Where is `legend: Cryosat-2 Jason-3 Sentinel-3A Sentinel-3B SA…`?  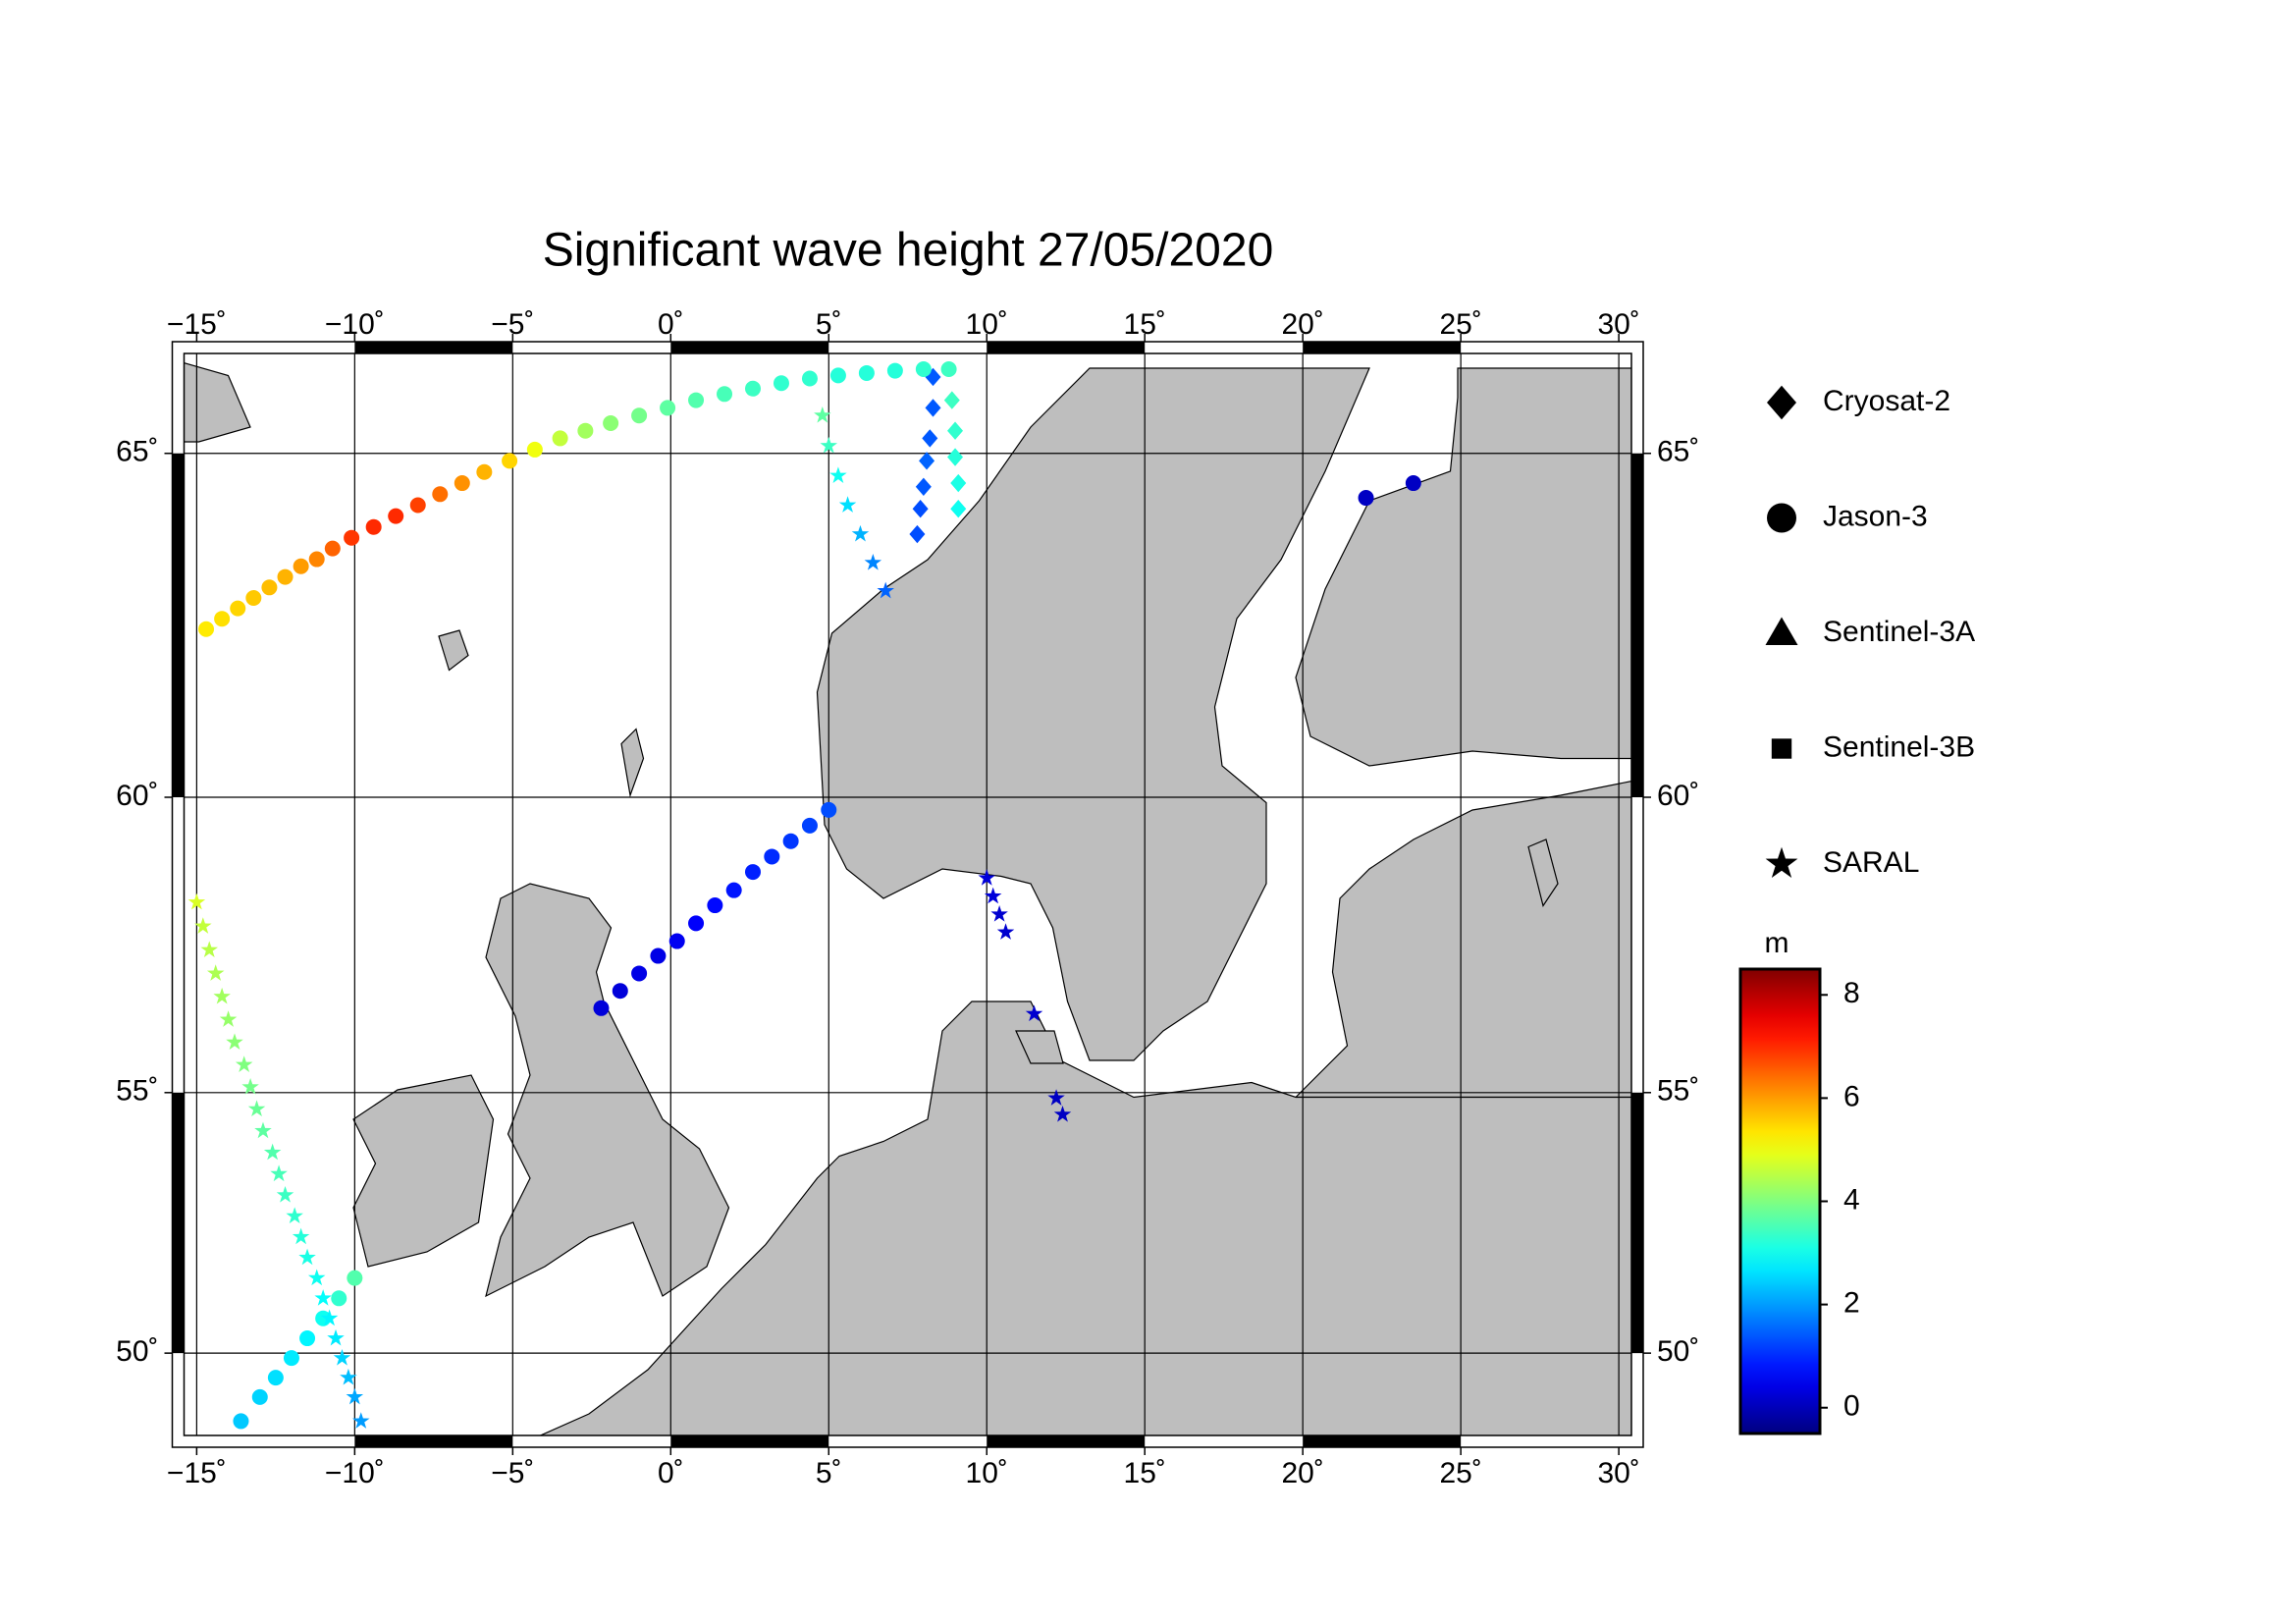 legend: Cryosat-2 Jason-3 Sentinel-3A Sentinel-3B SA… is located at coordinates (1870, 632).